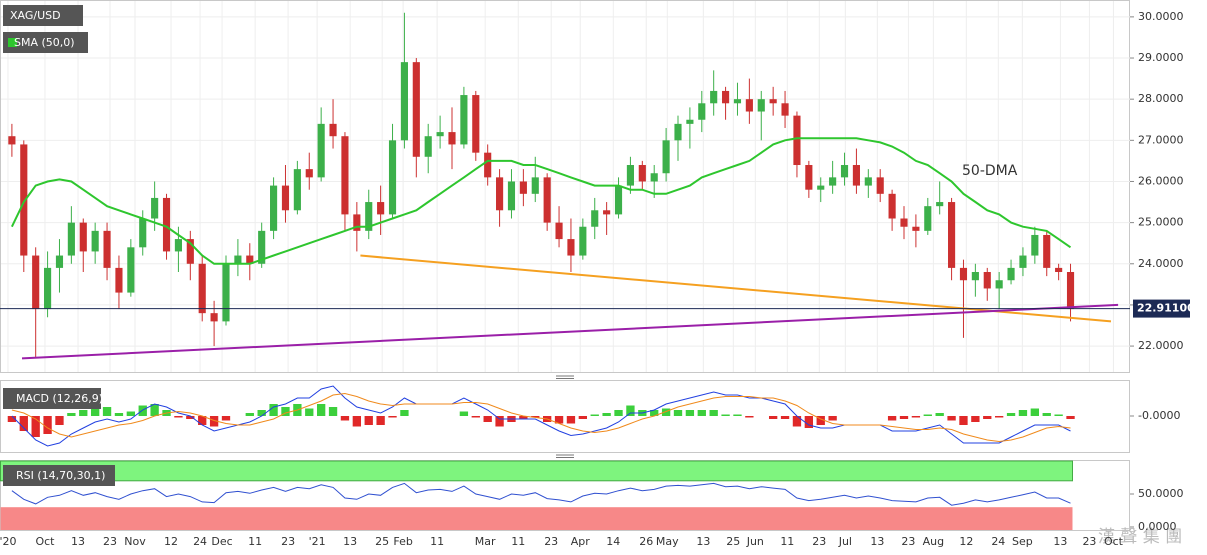 This screenshot has height=555, width=1207. What do you see at coordinates (485, 541) in the screenshot?
I see `x-tick-label: Mar` at bounding box center [485, 541].